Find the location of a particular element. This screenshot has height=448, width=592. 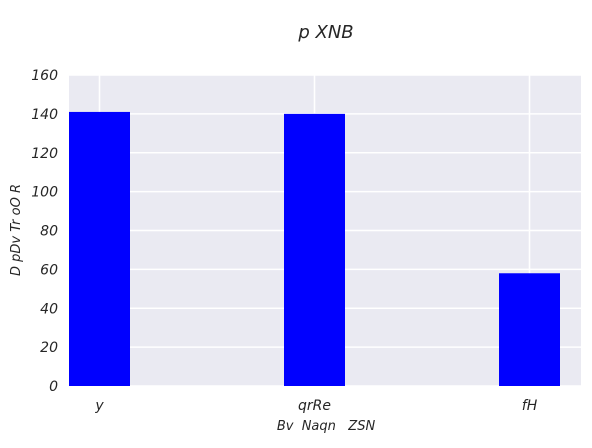

y-tick-label: 160 is located at coordinates (44, 76).